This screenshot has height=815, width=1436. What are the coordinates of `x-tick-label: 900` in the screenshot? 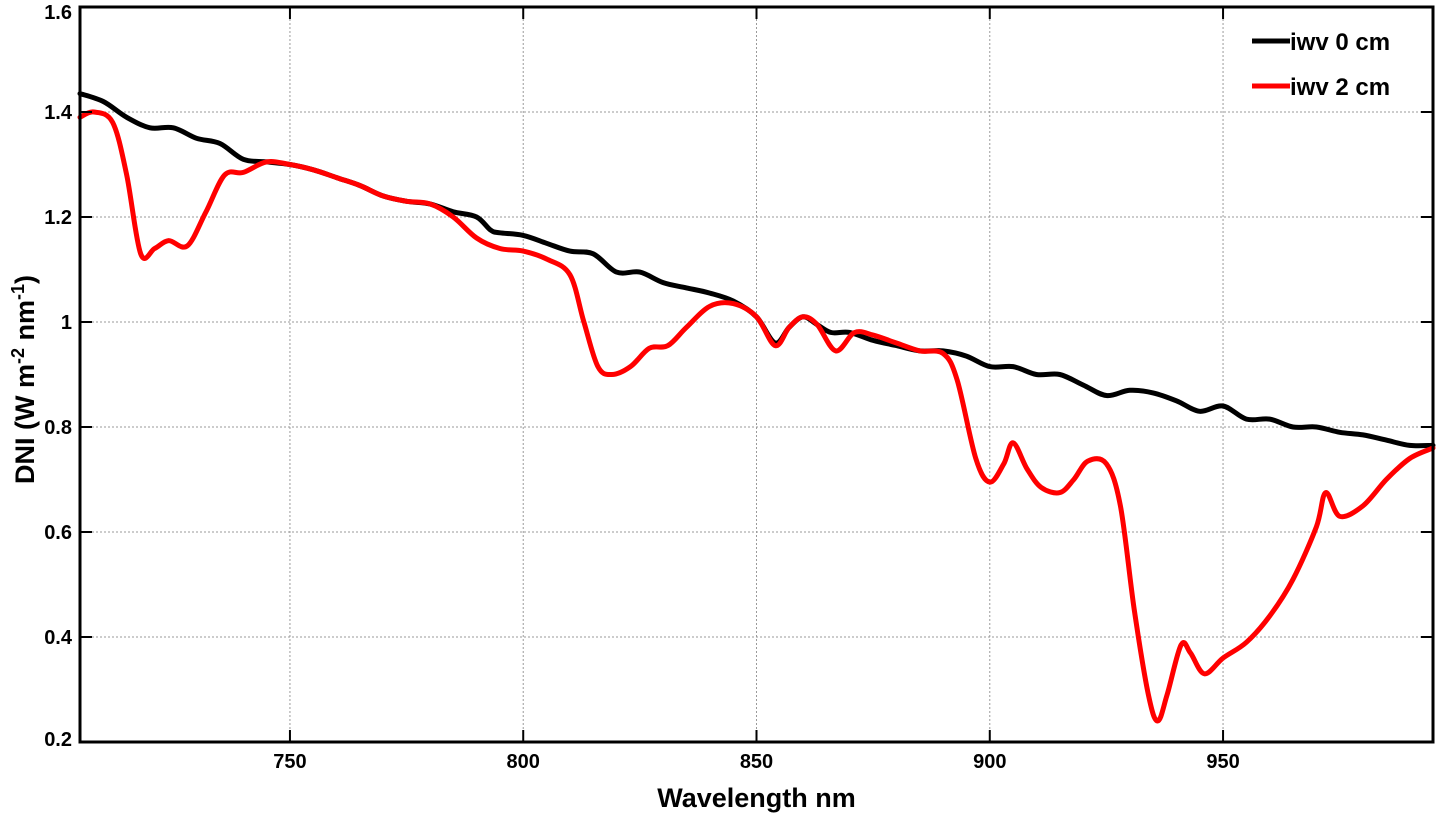 It's located at (989, 762).